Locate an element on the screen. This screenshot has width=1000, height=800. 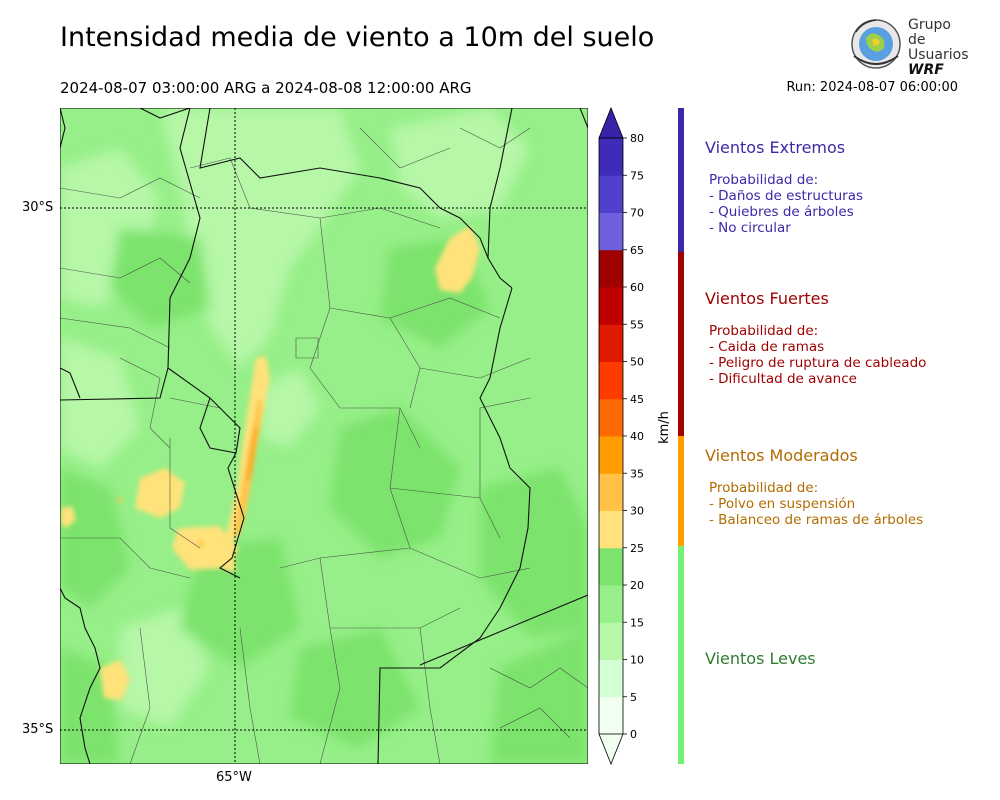
logo-line-1: Grupo de is located at coordinates (929, 32).